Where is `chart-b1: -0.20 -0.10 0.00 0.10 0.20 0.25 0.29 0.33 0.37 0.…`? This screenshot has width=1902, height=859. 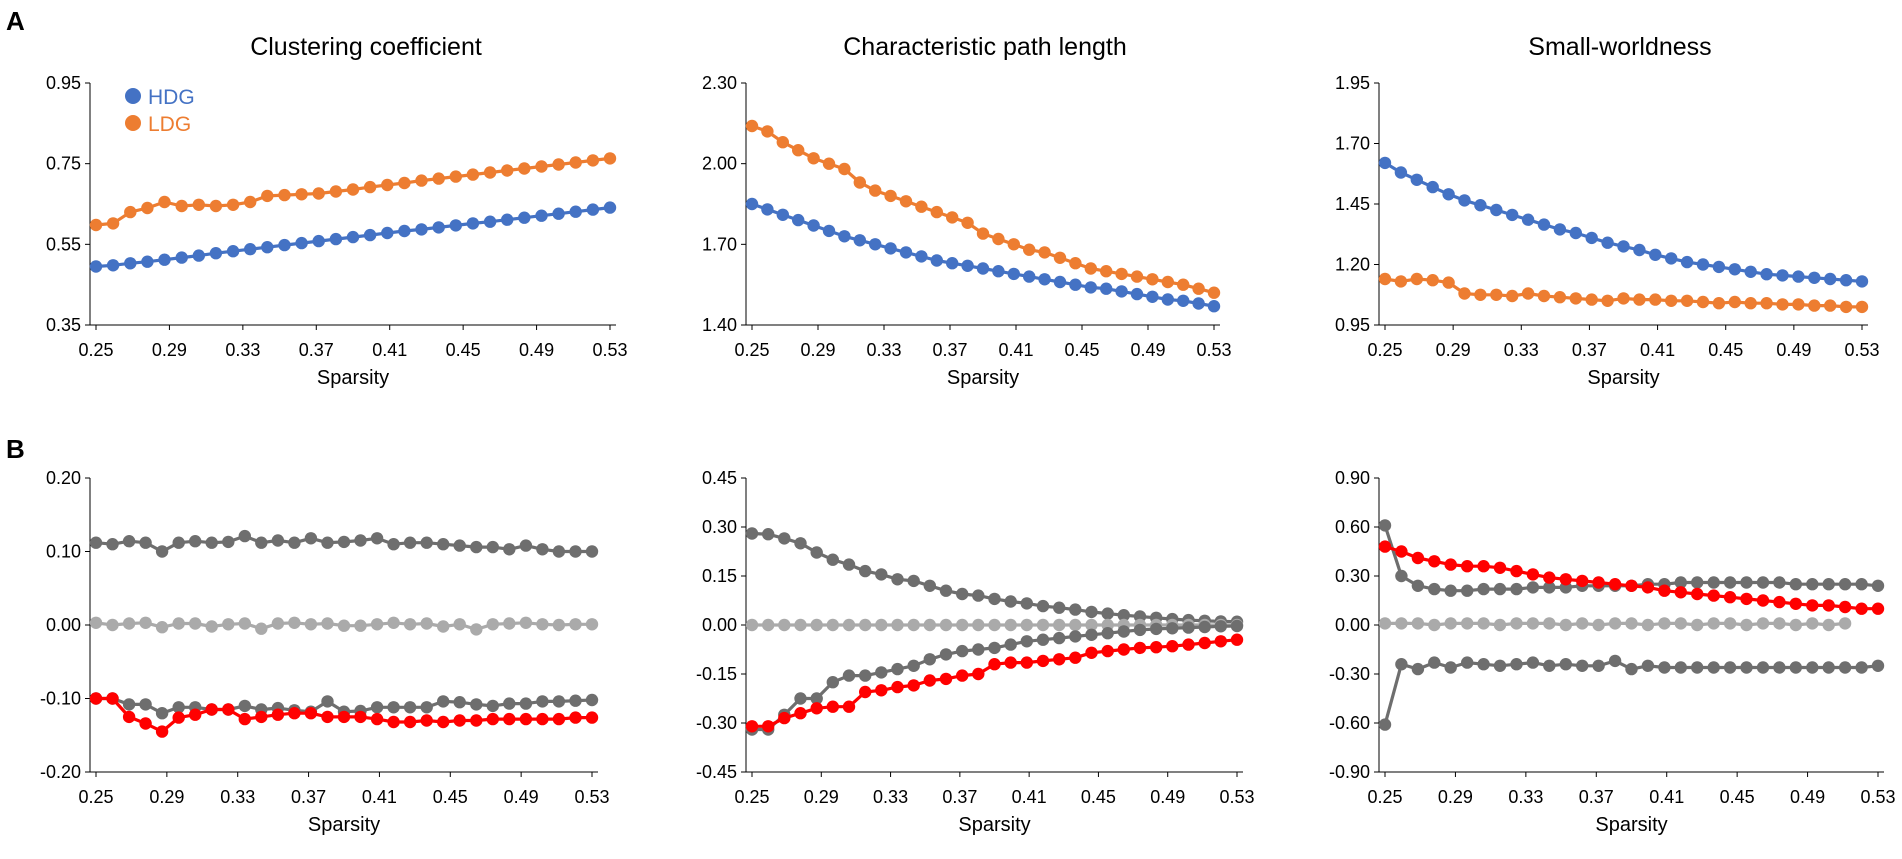 chart-b1: -0.20 -0.10 0.00 0.10 0.20 0.25 0.29 0.33 0.37 0.… is located at coordinates (325, 652).